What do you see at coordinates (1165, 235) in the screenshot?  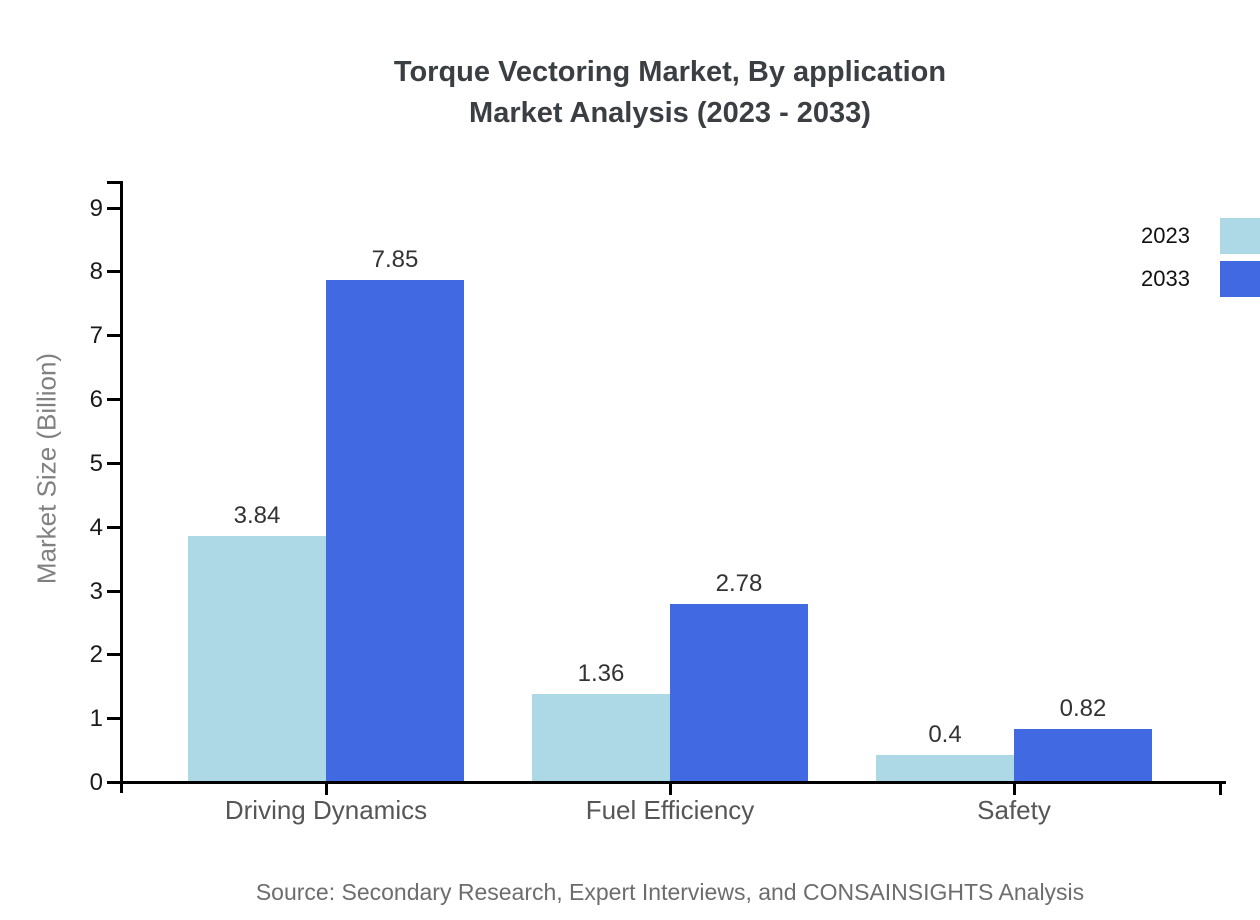 I see `legend-label-2023: 2023` at bounding box center [1165, 235].